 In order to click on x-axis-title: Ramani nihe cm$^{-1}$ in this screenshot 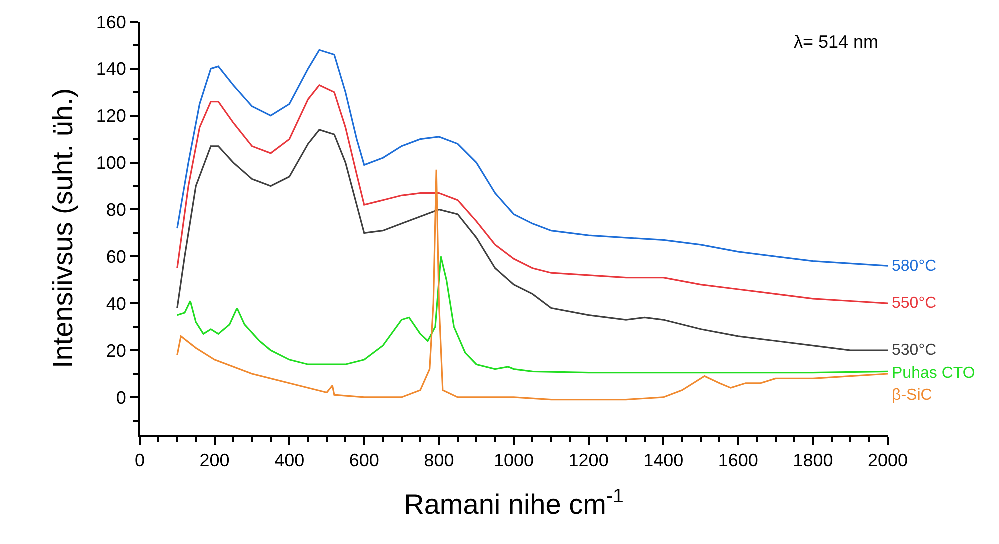, I will do `click(514, 502)`.